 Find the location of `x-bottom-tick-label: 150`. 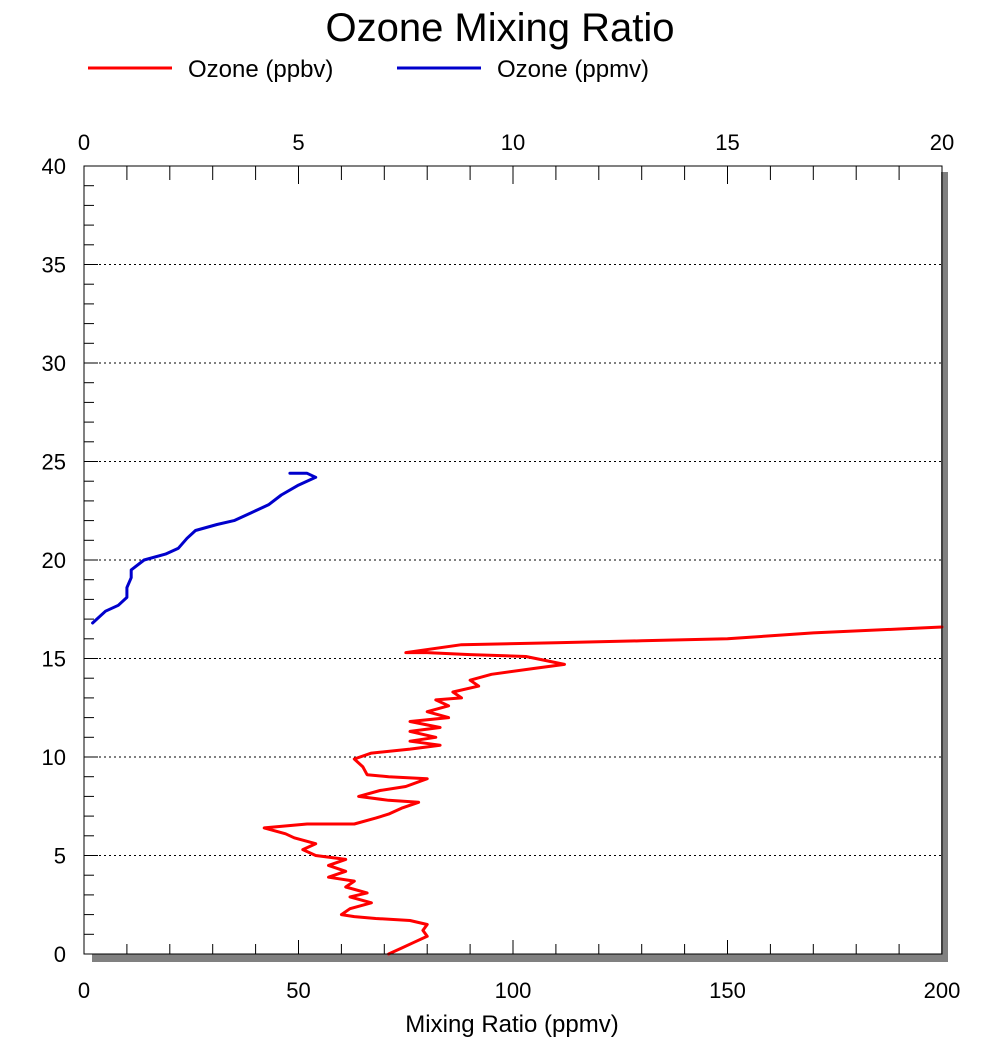

x-bottom-tick-label: 150 is located at coordinates (727, 990).